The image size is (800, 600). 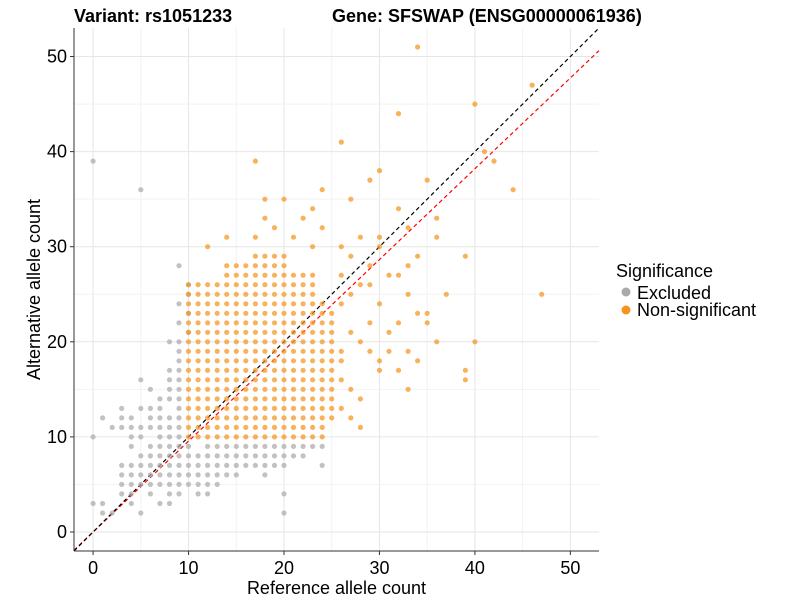 I want to click on y-axis-label: Alternative allele count, so click(x=34, y=289).